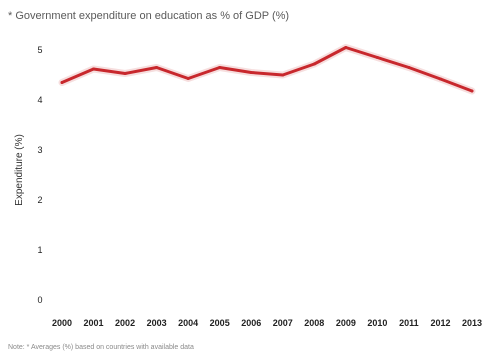  Describe the element at coordinates (157, 323) in the screenshot. I see `x-tick-label: 2003` at that location.